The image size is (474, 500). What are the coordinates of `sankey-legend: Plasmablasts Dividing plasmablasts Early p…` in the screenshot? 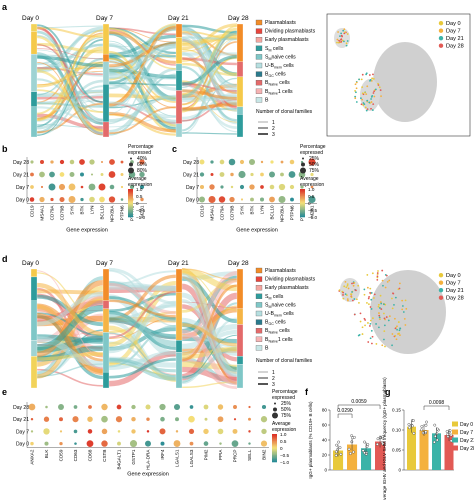 It's located at (285, 78).